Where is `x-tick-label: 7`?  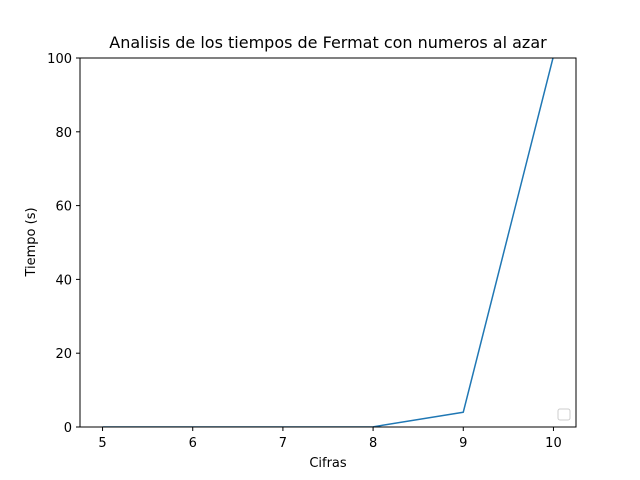 x-tick-label: 7 is located at coordinates (283, 443).